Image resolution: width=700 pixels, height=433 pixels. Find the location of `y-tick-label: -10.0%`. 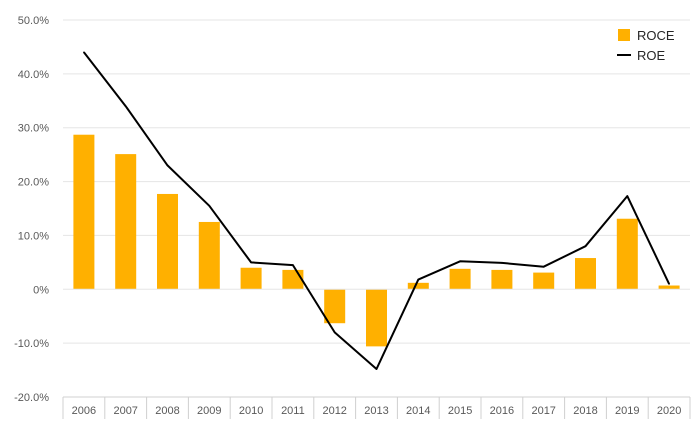

y-tick-label: -10.0% is located at coordinates (31, 344).